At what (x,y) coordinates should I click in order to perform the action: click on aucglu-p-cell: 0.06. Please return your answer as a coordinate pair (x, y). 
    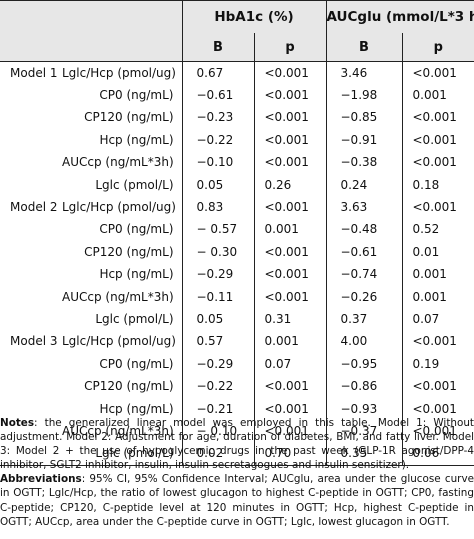
    Looking at the image, I should click on (437, 454).